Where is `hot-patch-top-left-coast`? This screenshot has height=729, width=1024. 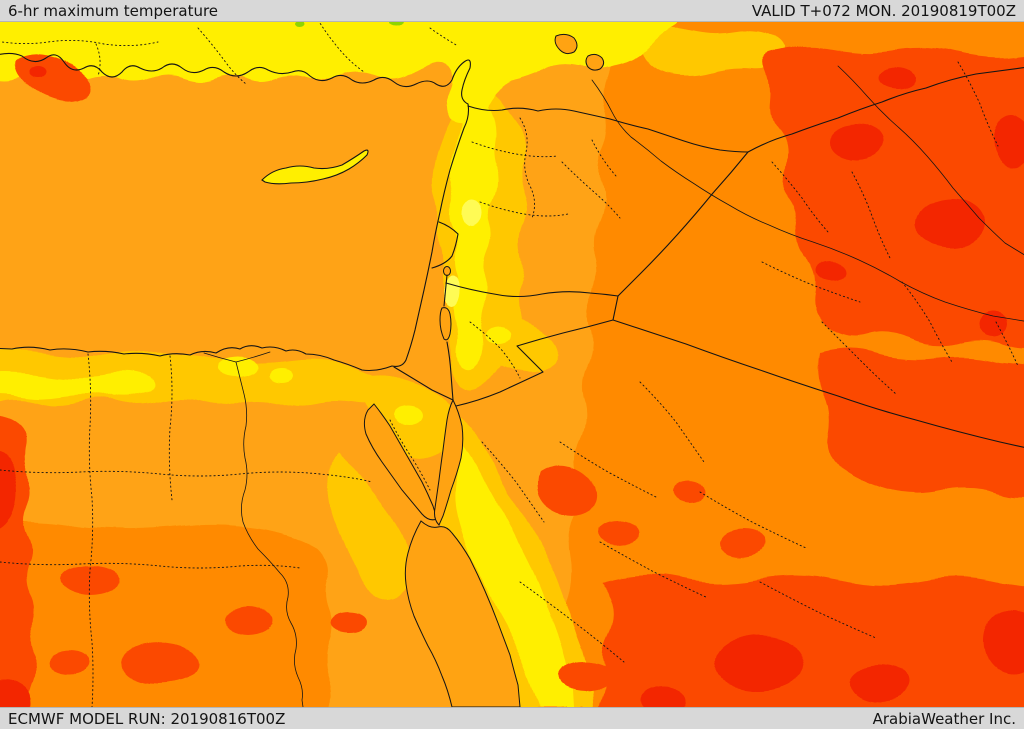
hot-patch-top-left-coast is located at coordinates (54, 79).